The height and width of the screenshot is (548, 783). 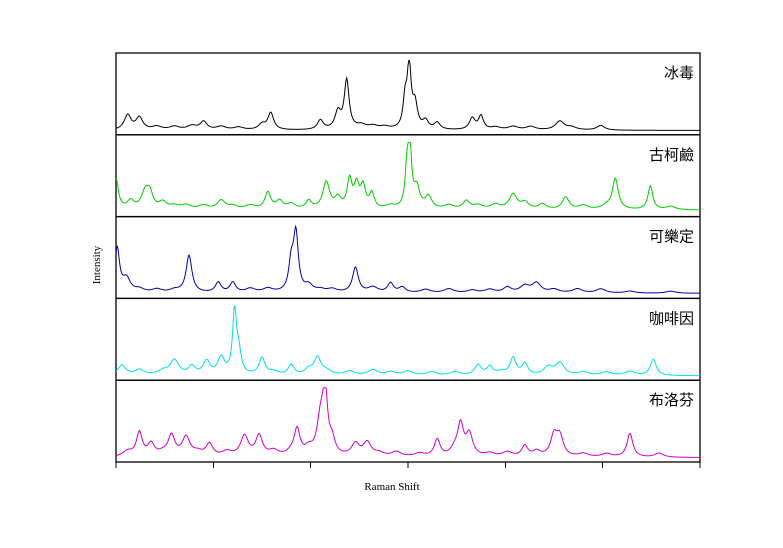 I want to click on spectrum-panel-2: 古柯鹼, so click(x=408, y=176).